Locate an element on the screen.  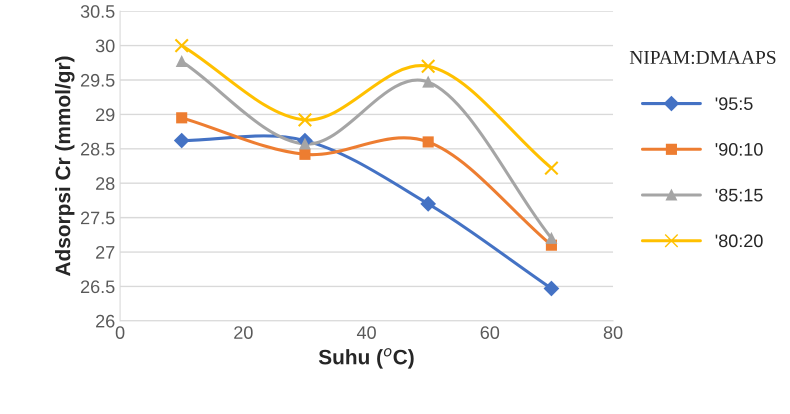
legend-label: '80:20 is located at coordinates (739, 241).